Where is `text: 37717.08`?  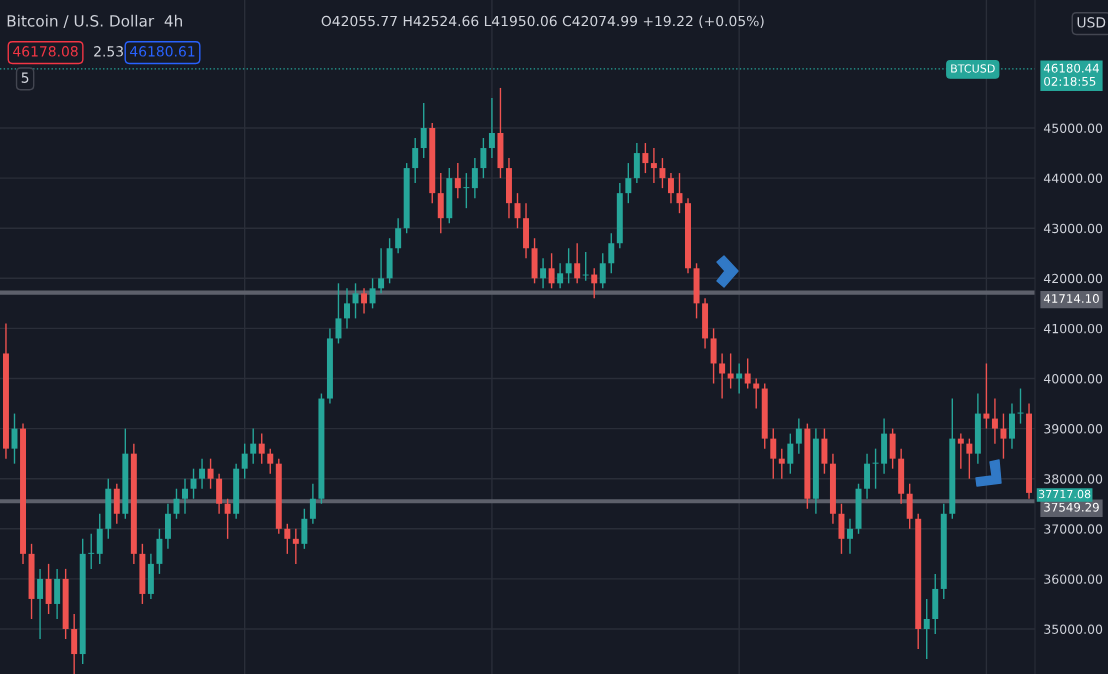
text: 37717.08 is located at coordinates (1064, 494).